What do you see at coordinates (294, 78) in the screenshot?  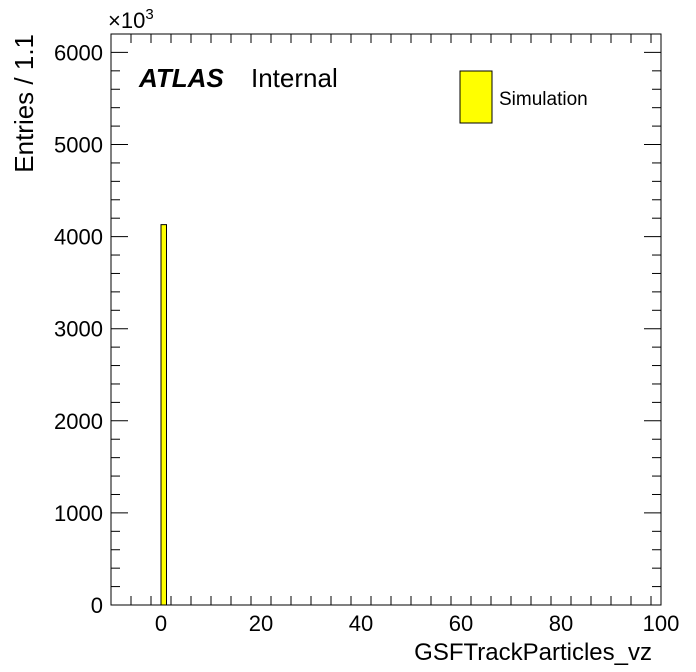 I see `atlas-internal-label: Internal` at bounding box center [294, 78].